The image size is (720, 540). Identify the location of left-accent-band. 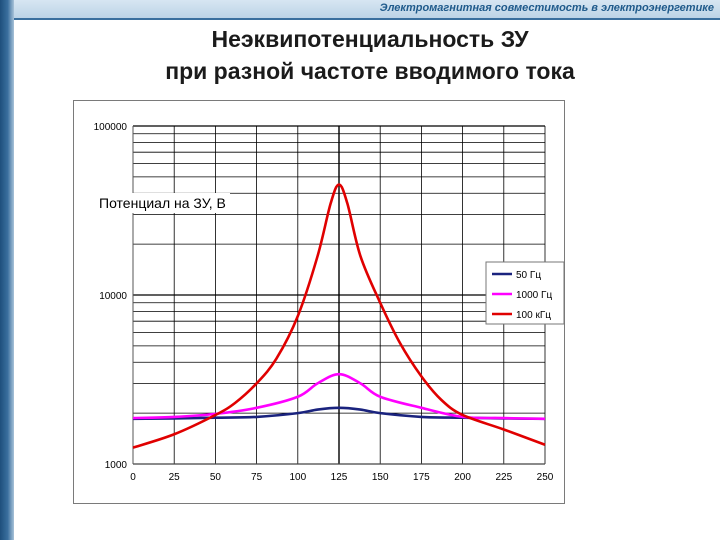
(7, 270).